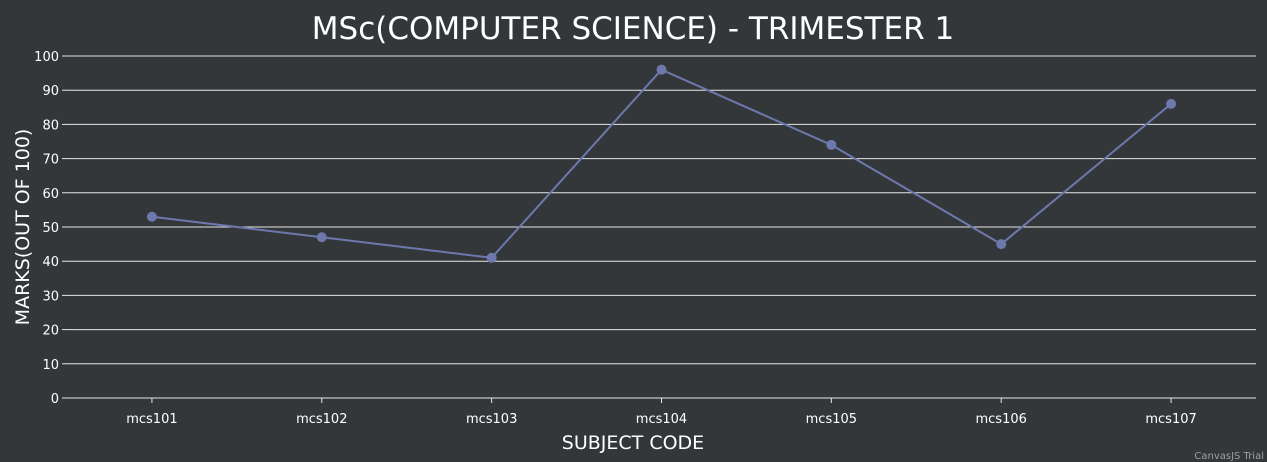 The height and width of the screenshot is (462, 1267). What do you see at coordinates (321, 419) in the screenshot?
I see `x-tick-label-mcs102: mcs102` at bounding box center [321, 419].